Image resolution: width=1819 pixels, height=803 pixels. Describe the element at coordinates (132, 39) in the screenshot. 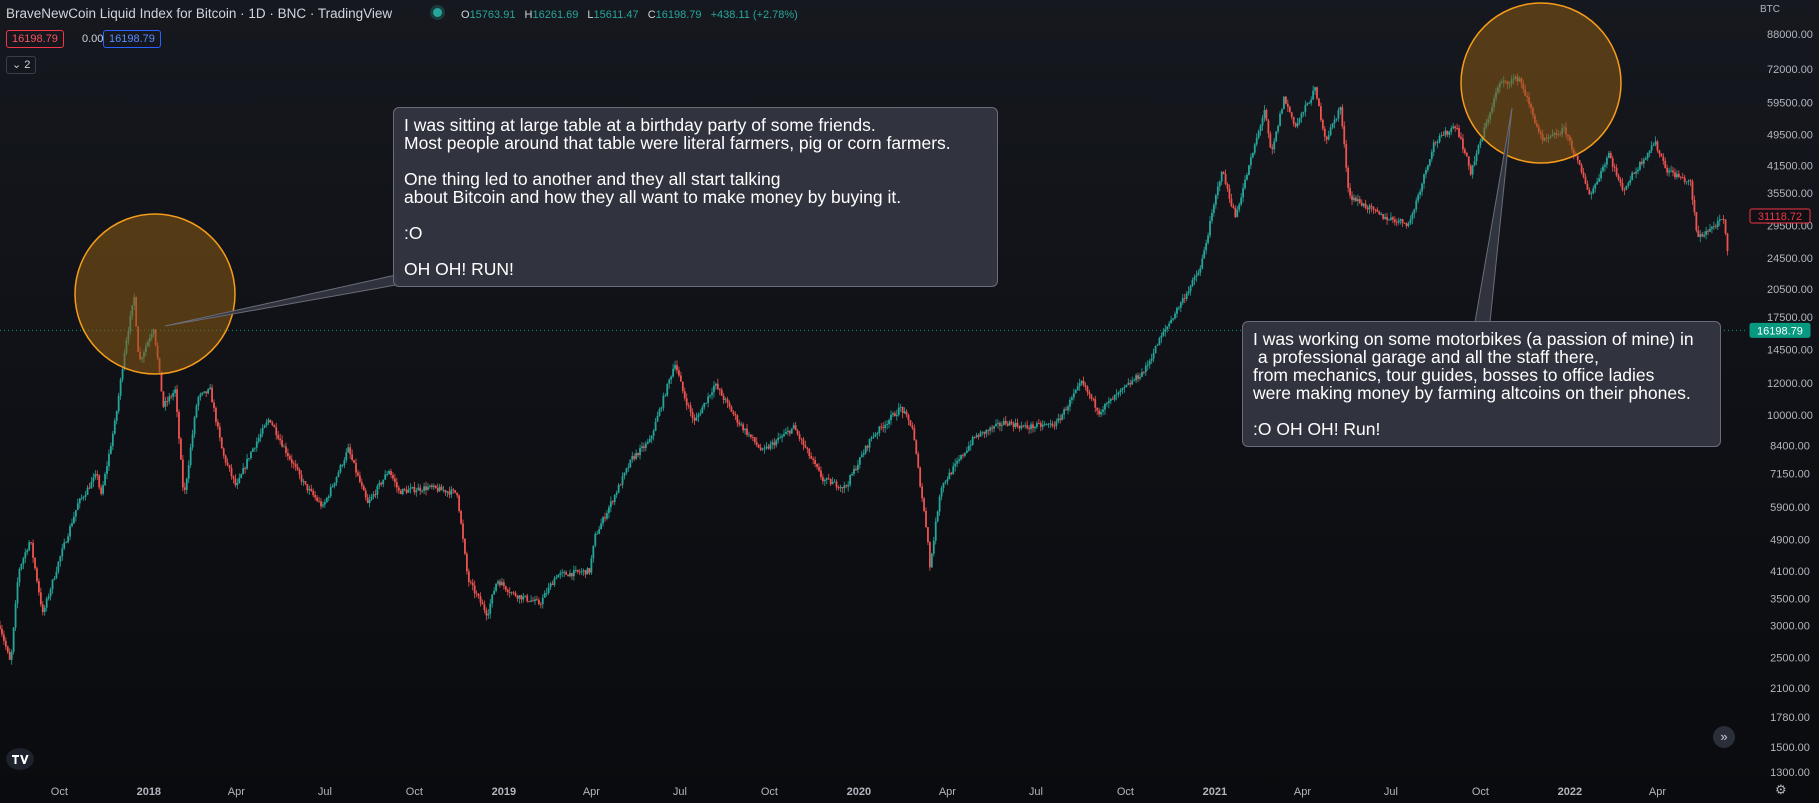

I see `buy-price-button: 16198.79` at that location.